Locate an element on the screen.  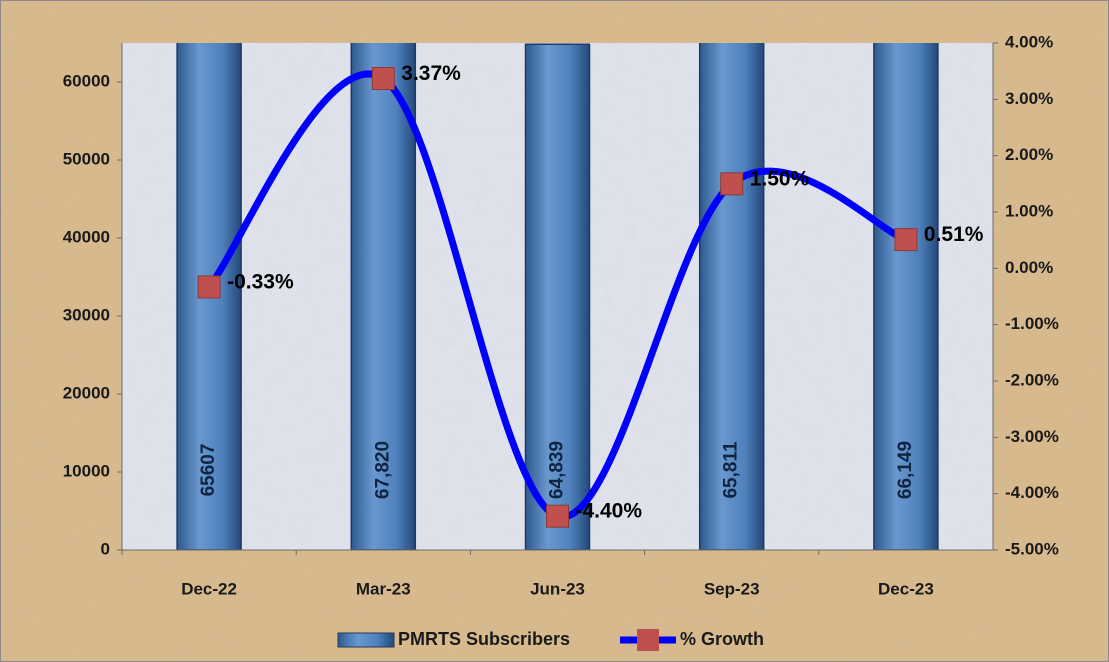
bar-value-label: 65607 is located at coordinates (208, 470).